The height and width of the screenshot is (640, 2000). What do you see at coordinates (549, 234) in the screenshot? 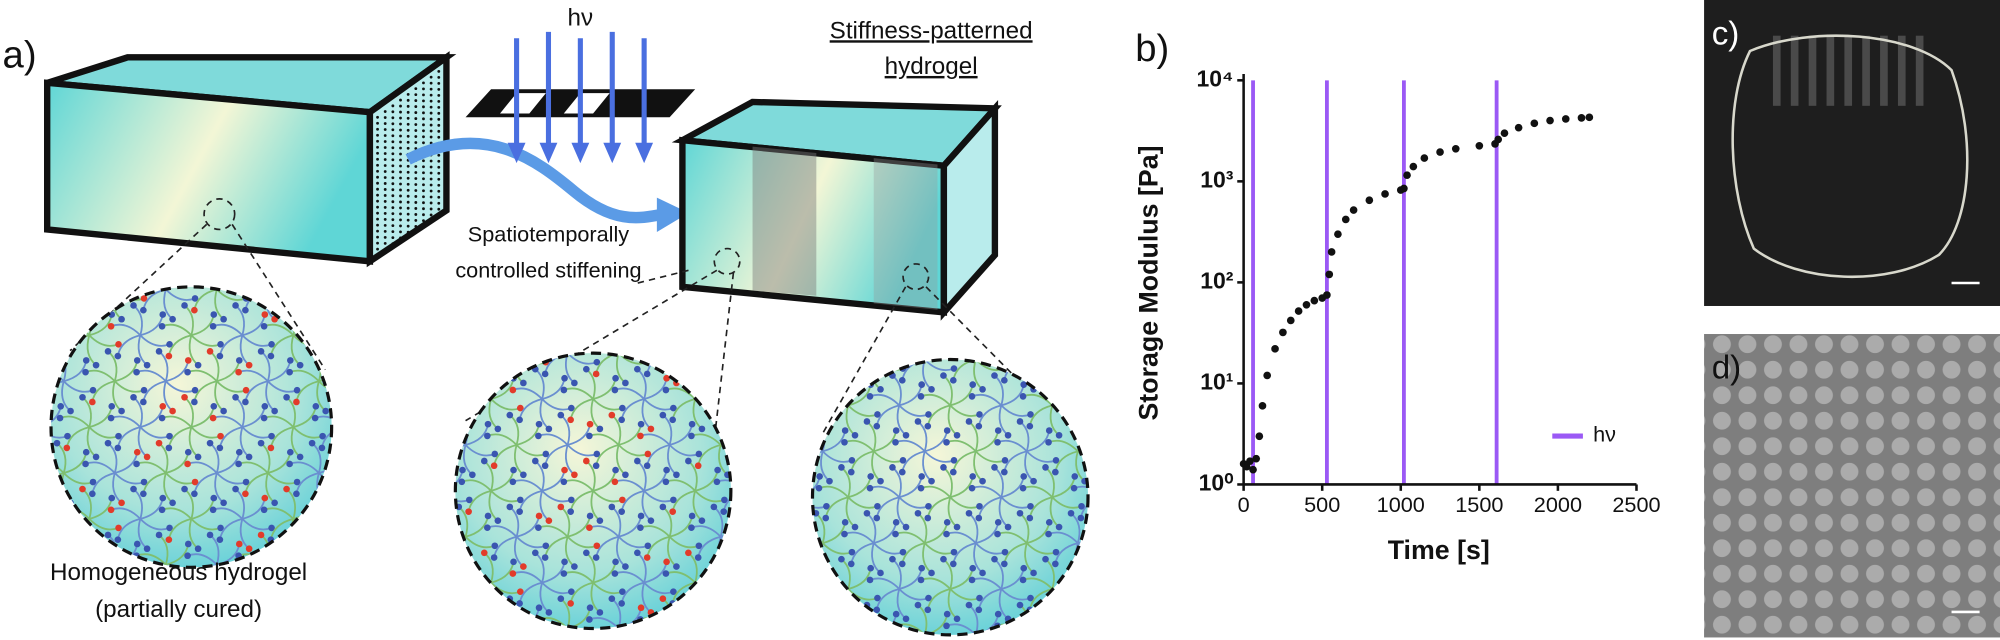
I see `process-label: Spatiotemporally` at bounding box center [549, 234].